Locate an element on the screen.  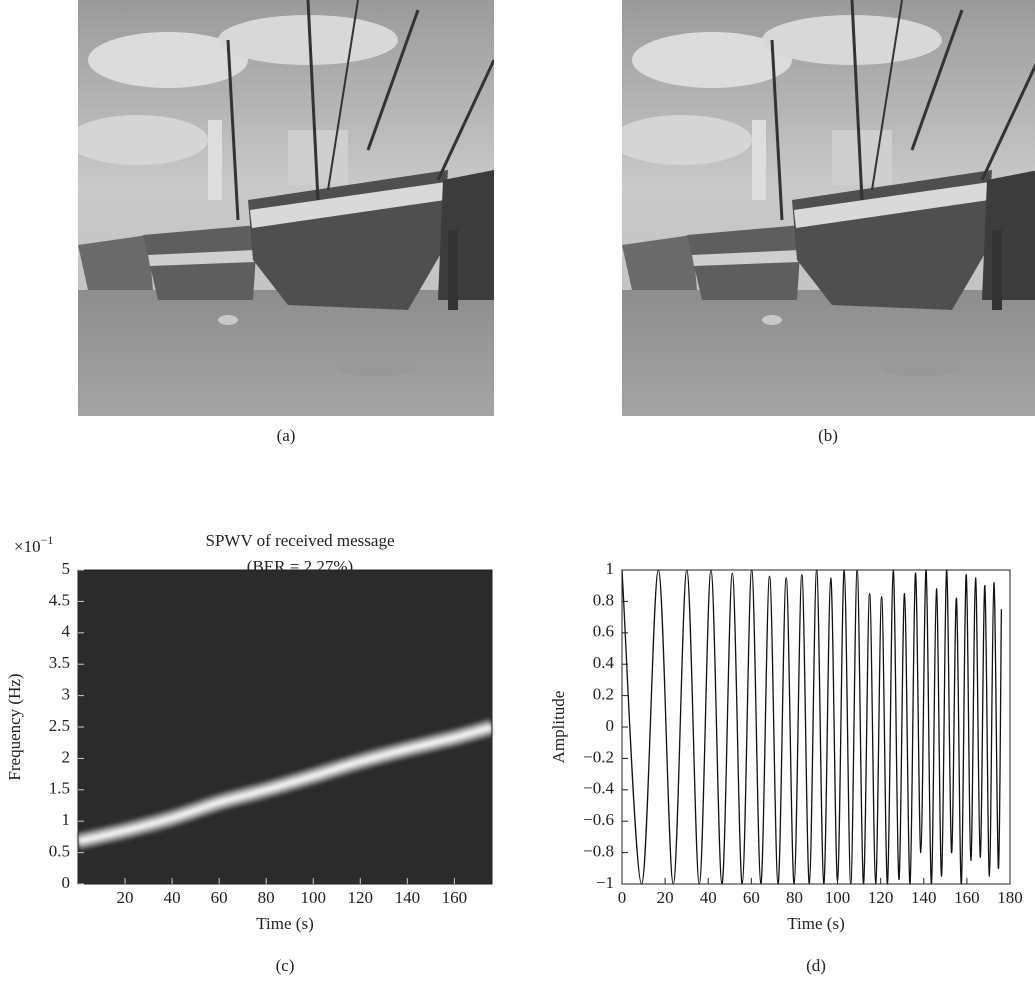
x-tick-label: 180 is located at coordinates (1010, 897).